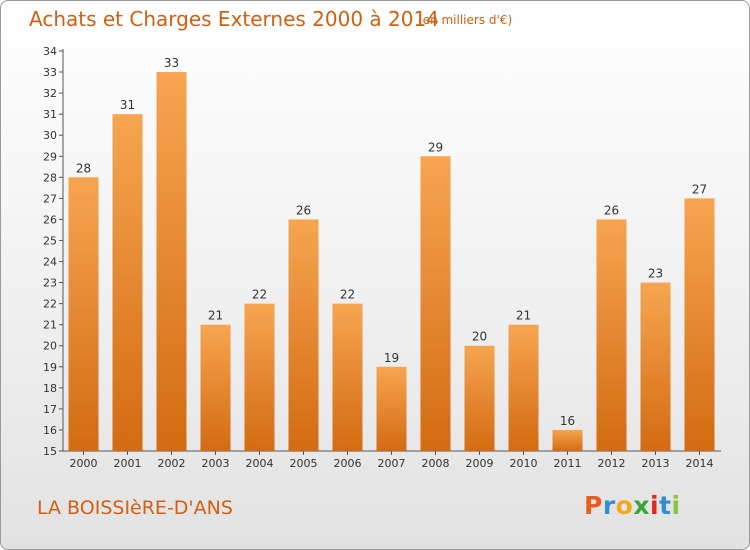 This screenshot has height=550, width=750. Describe the element at coordinates (50, 430) in the screenshot. I see `y-tick-label: 16` at that location.